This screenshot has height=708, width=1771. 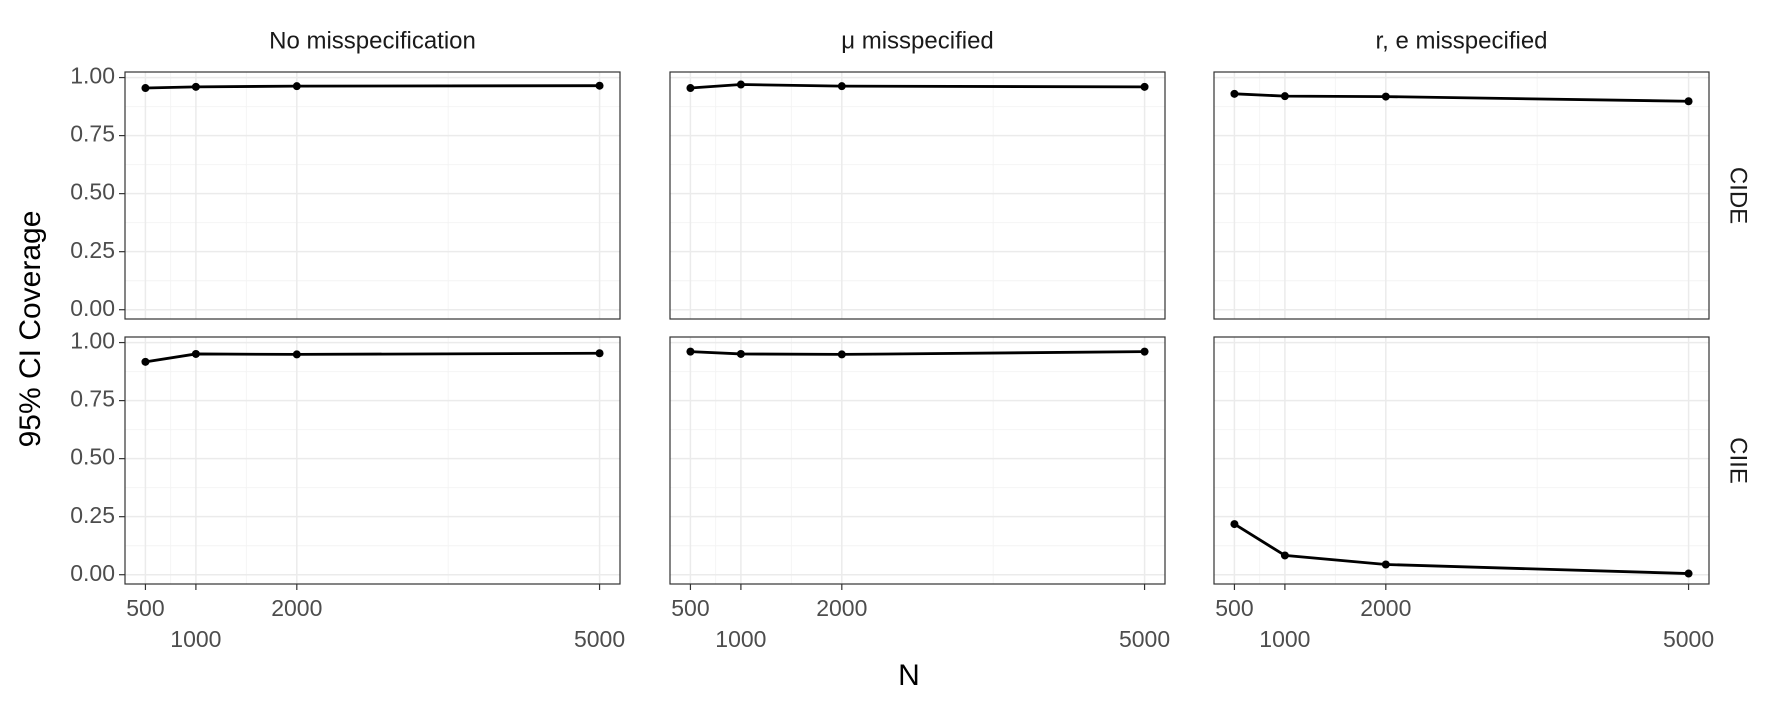 I want to click on column-strip-label: r, e misspecified, so click(x=1461, y=40).